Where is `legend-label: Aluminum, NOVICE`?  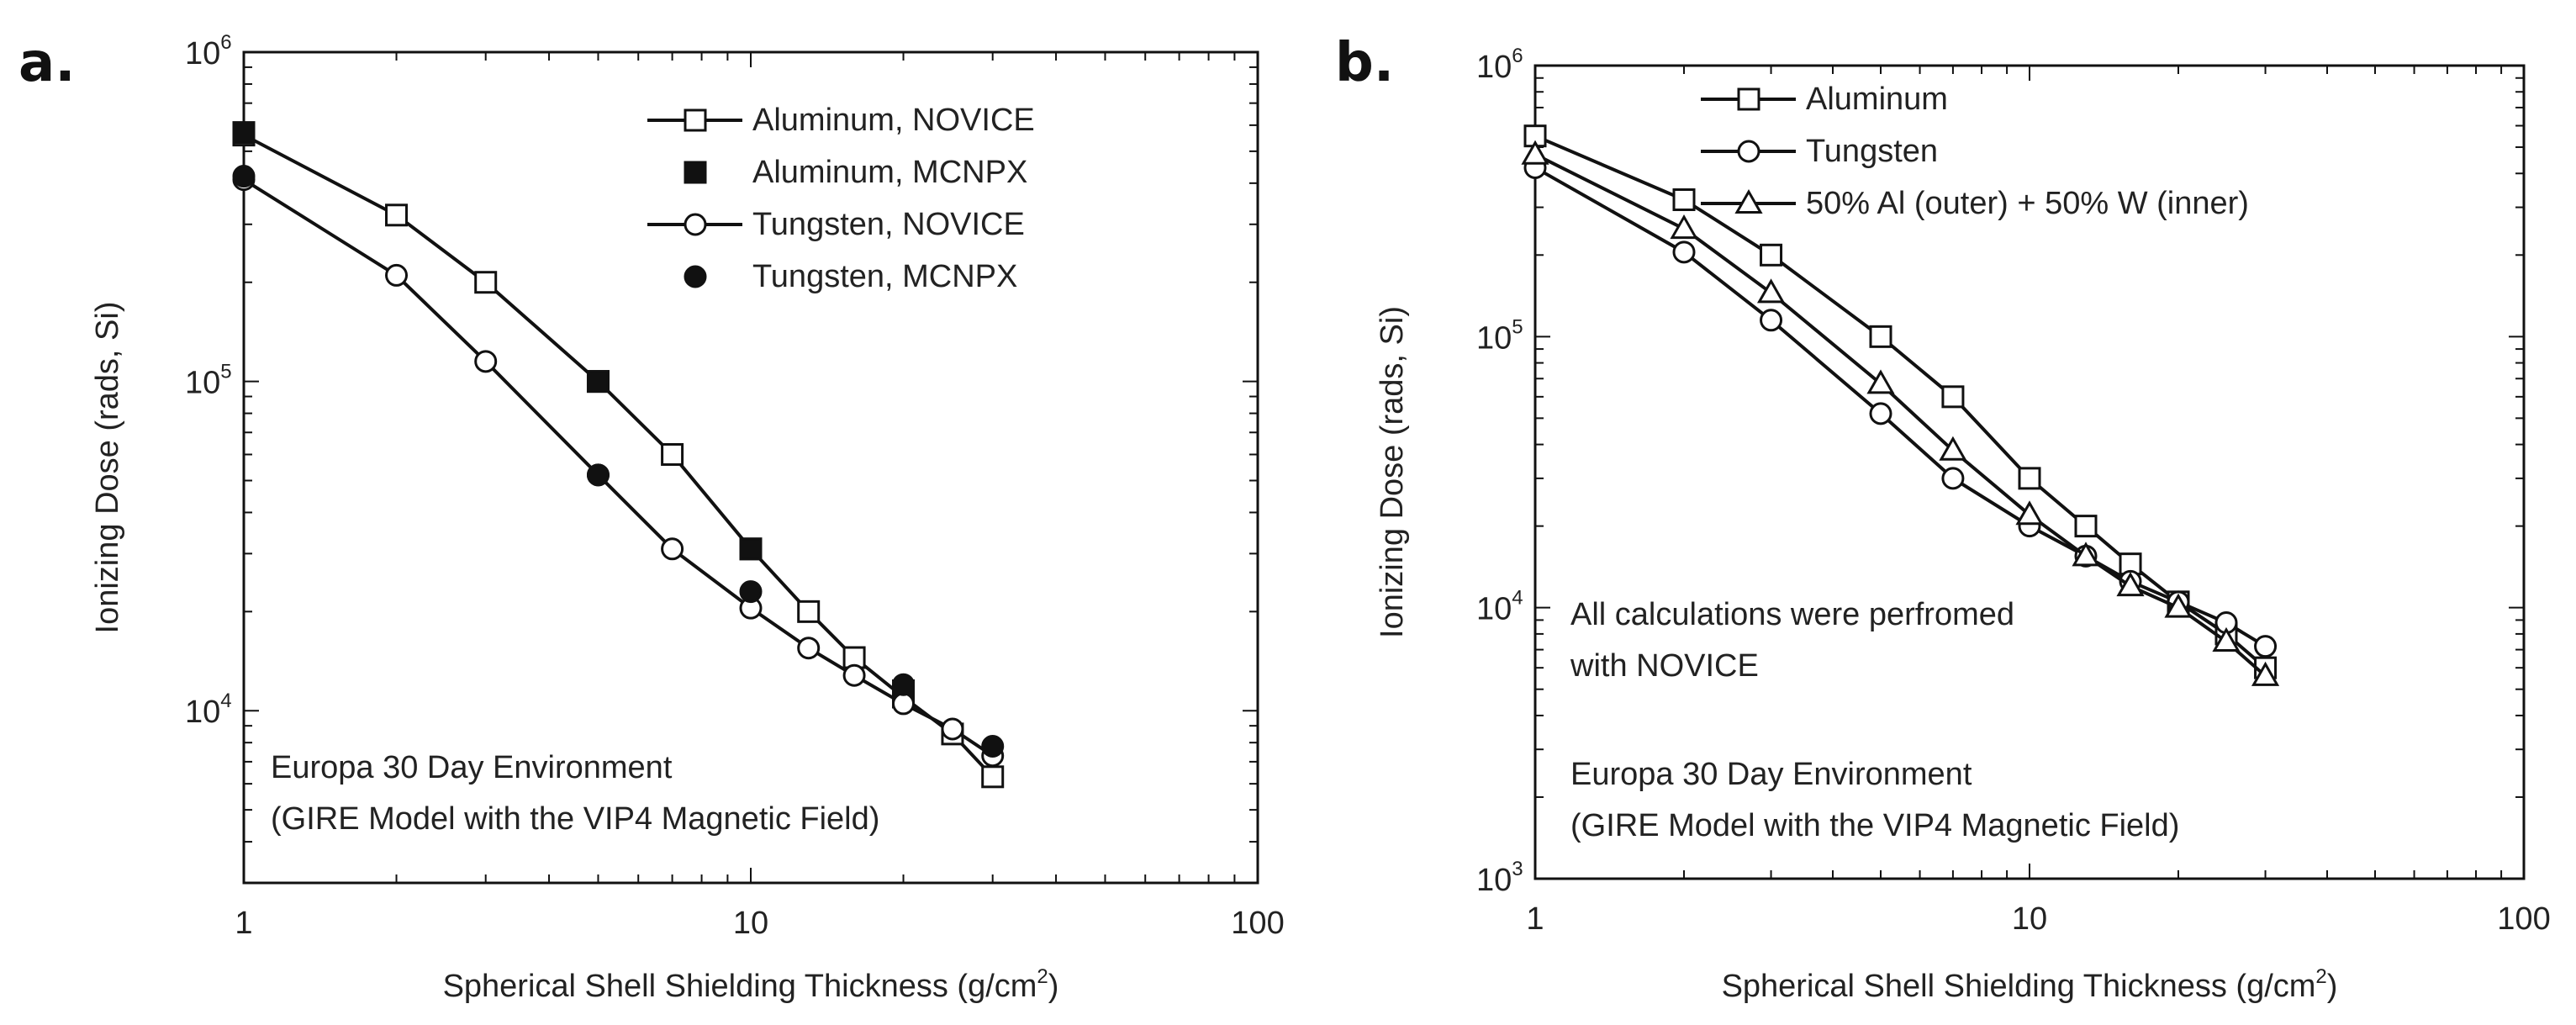
legend-label: Aluminum, NOVICE is located at coordinates (893, 120).